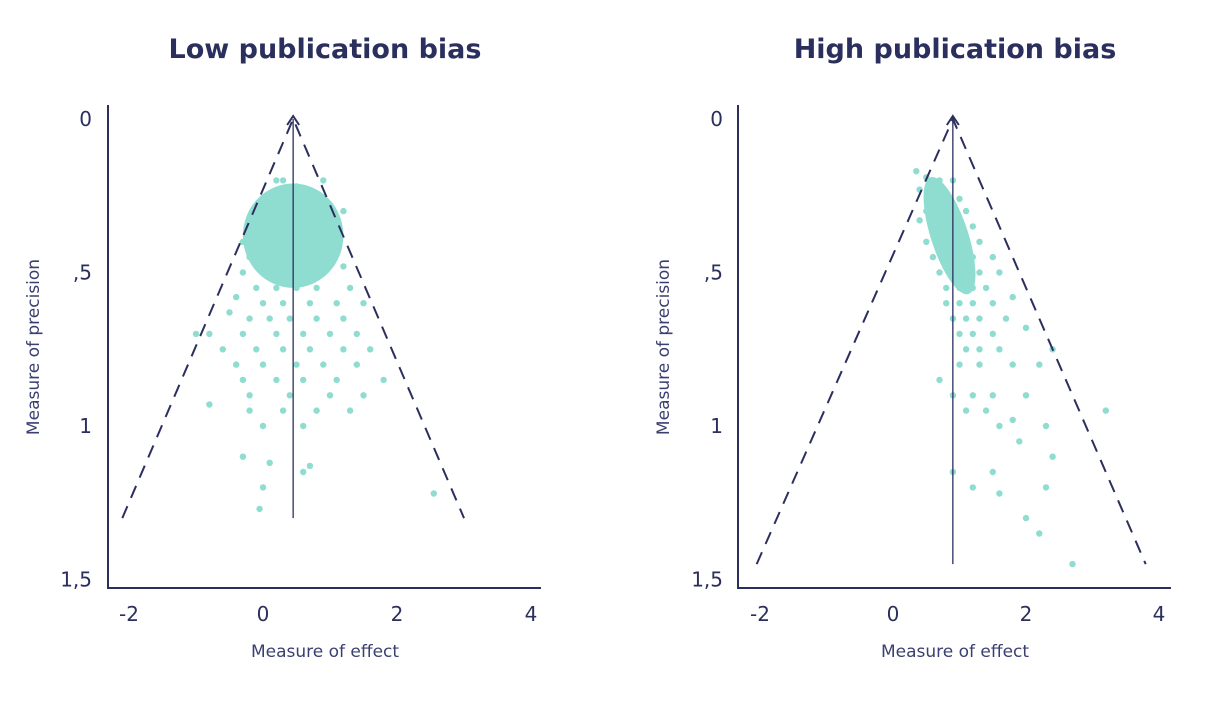  What do you see at coordinates (760, 614) in the screenshot?
I see `x-tick-label: -2` at bounding box center [760, 614].